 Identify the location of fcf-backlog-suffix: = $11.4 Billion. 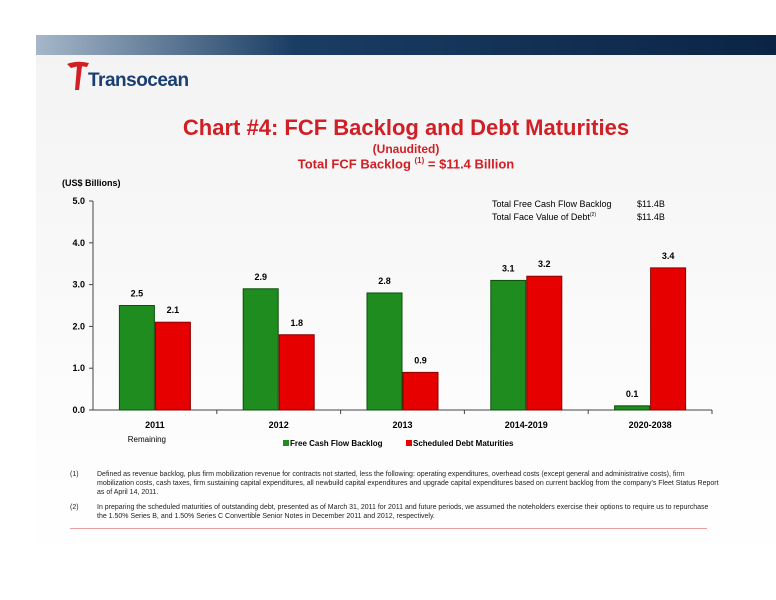
(469, 164).